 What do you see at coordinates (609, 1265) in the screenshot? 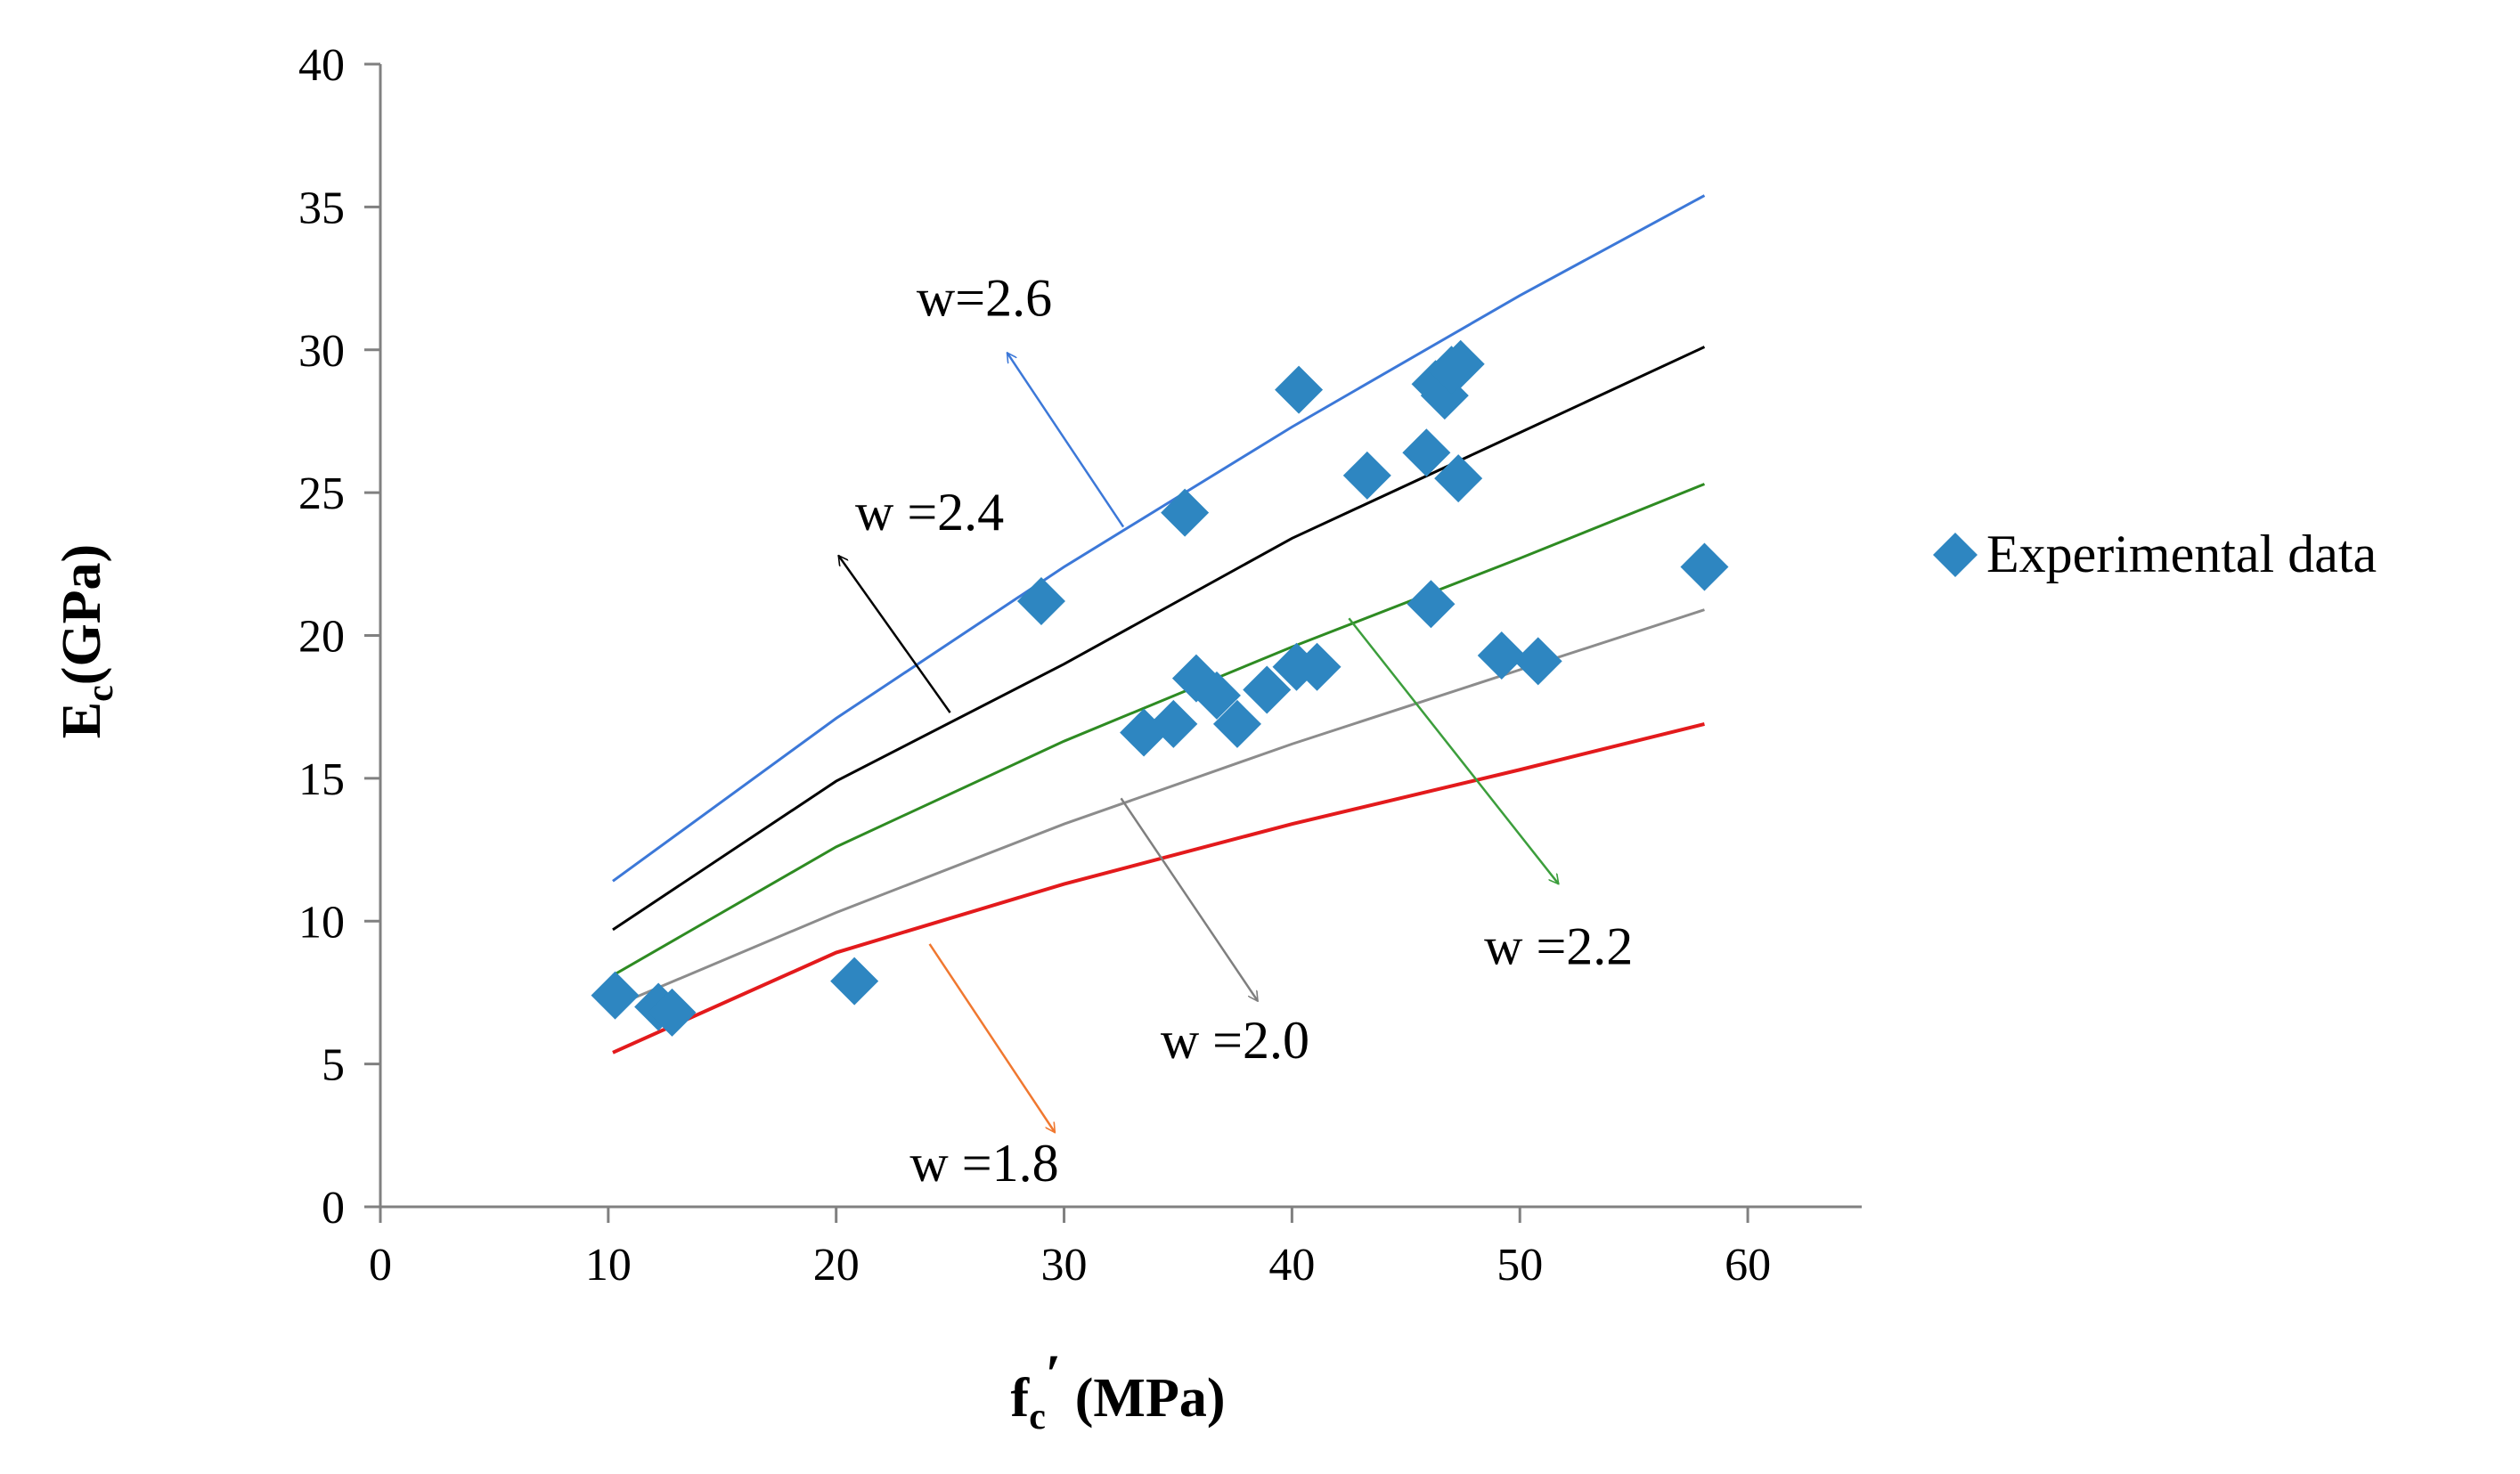
I see `x-tick-label: 10` at bounding box center [609, 1265].